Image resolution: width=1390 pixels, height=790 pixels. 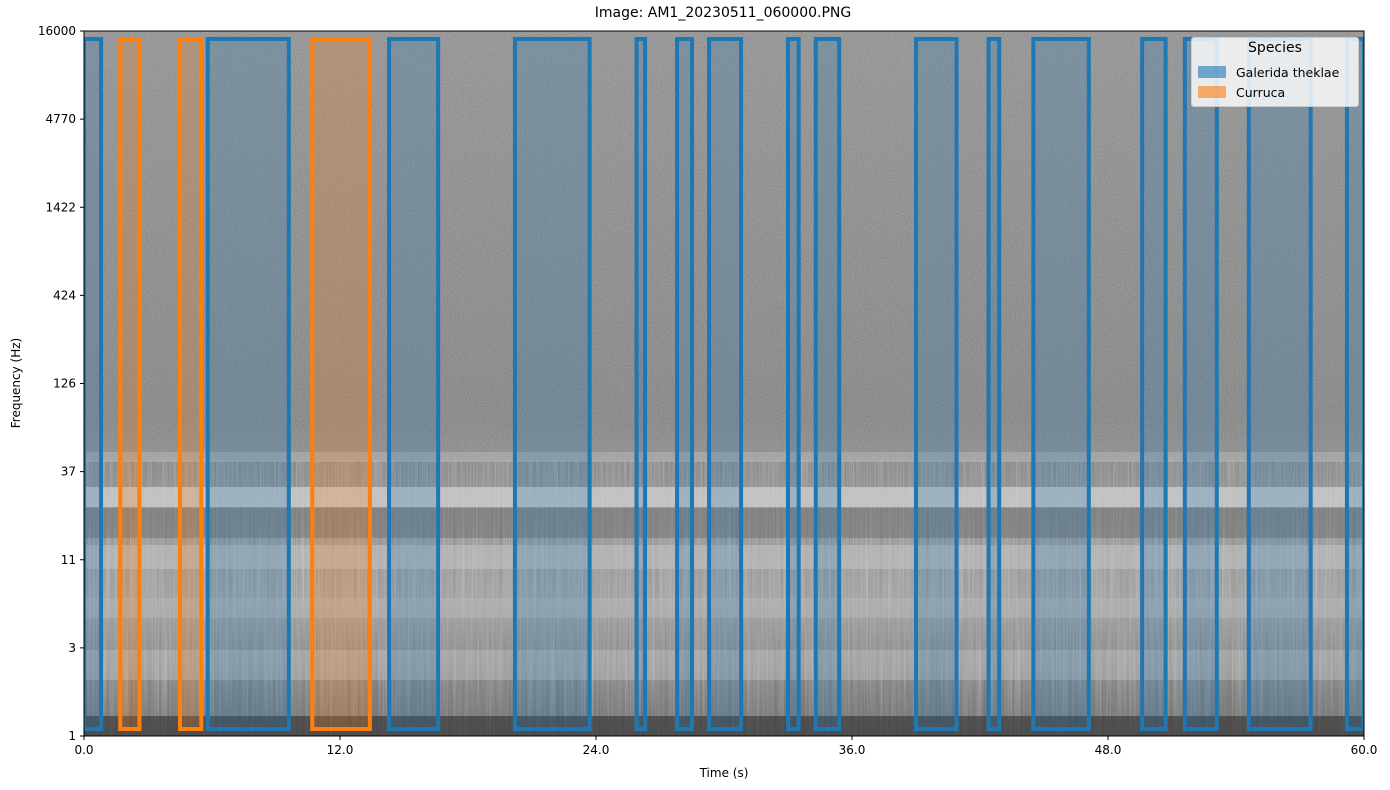 I want to click on y-tick-label: 1422, so click(x=60, y=207).